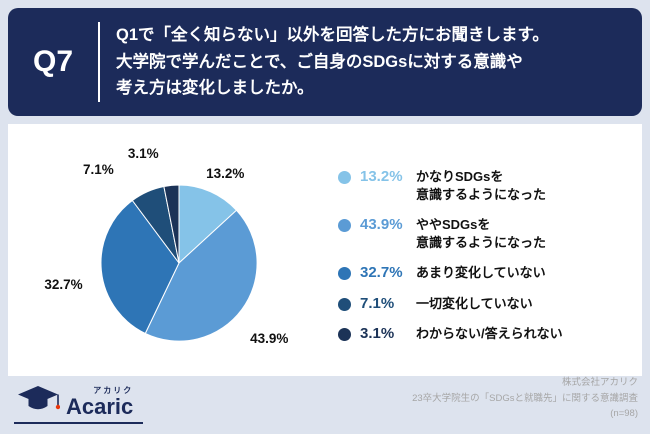 The height and width of the screenshot is (434, 650). What do you see at coordinates (100, 406) in the screenshot?
I see `logo-wordmark: Acaric` at bounding box center [100, 406].